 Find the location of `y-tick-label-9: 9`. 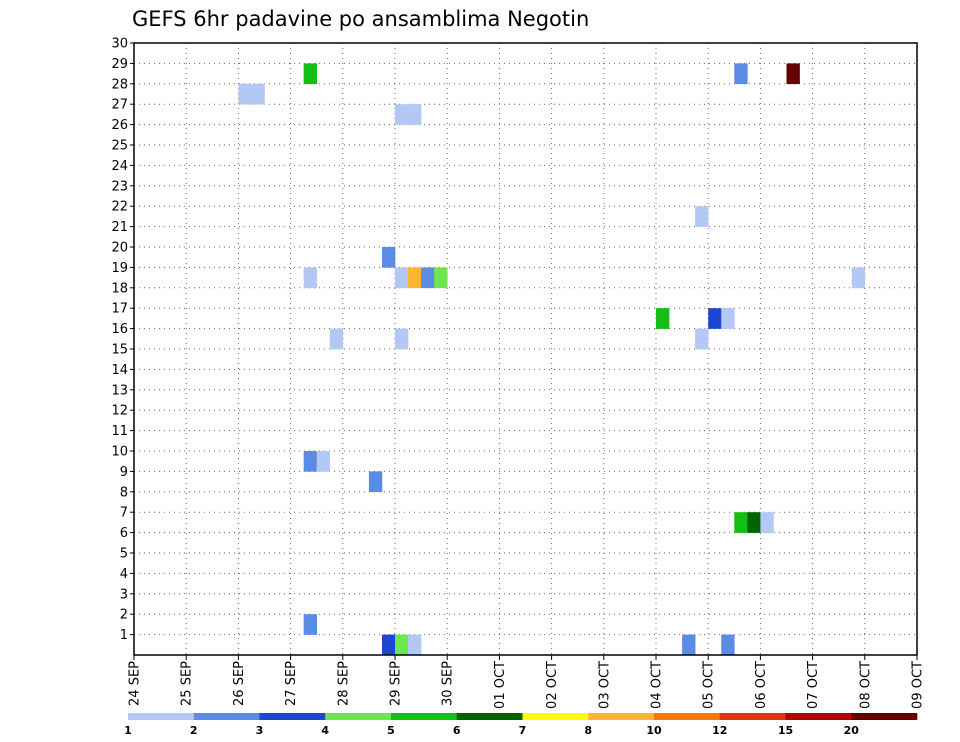

y-tick-label-9: 9 is located at coordinates (124, 472).